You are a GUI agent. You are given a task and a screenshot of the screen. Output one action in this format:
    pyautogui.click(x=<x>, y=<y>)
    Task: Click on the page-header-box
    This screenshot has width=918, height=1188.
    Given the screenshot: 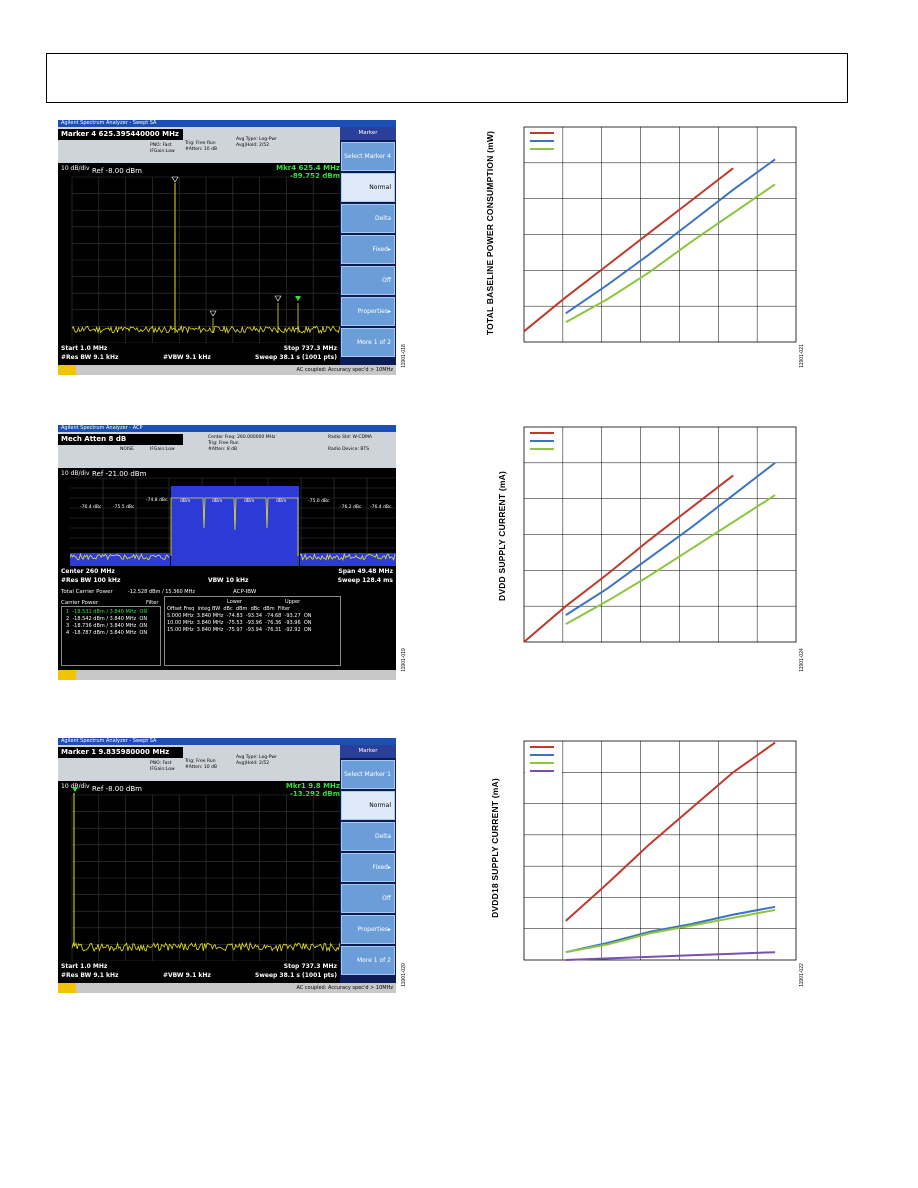 What is the action you would take?
    pyautogui.click(x=447, y=78)
    